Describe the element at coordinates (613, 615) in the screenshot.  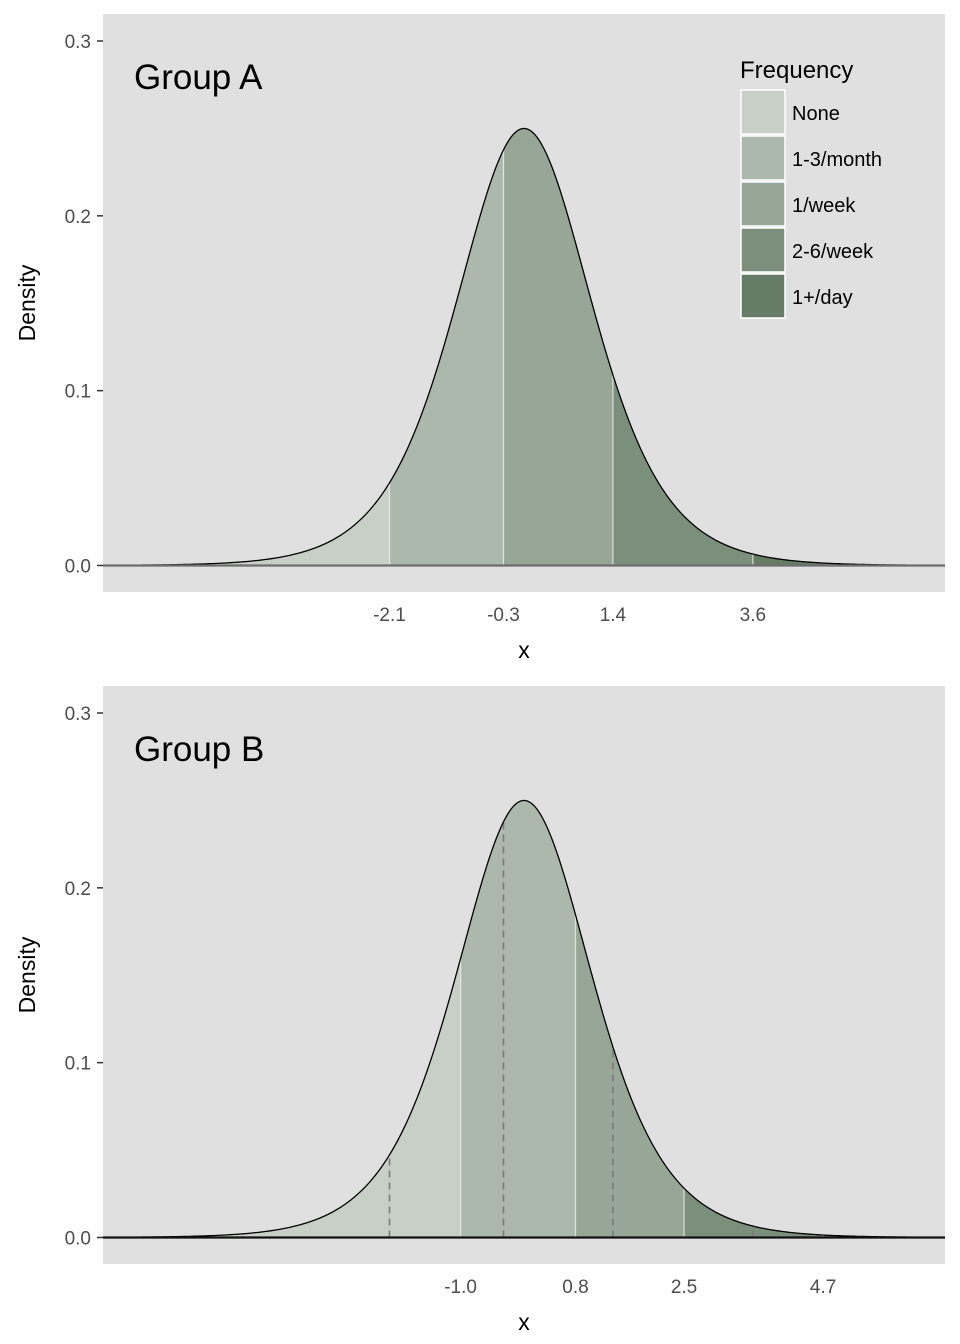
I see `x-tick-label: 1.4` at that location.